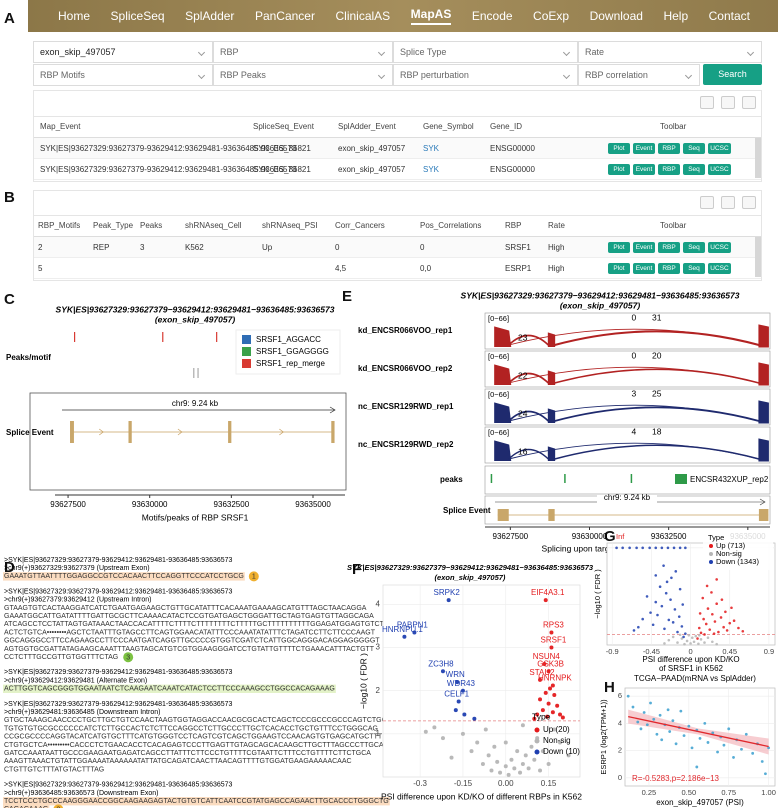 The height and width of the screenshot is (808, 778). What do you see at coordinates (551, 16) in the screenshot?
I see `nav-item: CoExp` at bounding box center [551, 16].